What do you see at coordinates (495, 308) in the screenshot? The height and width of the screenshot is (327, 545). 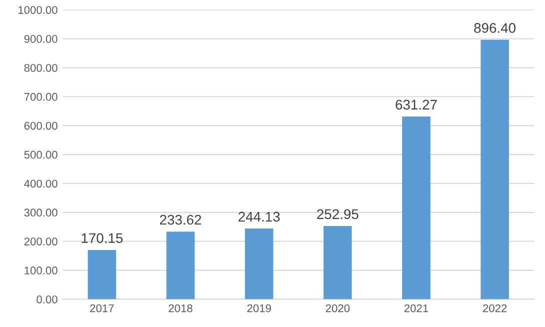 I see `x-tick-label: 2022` at bounding box center [495, 308].